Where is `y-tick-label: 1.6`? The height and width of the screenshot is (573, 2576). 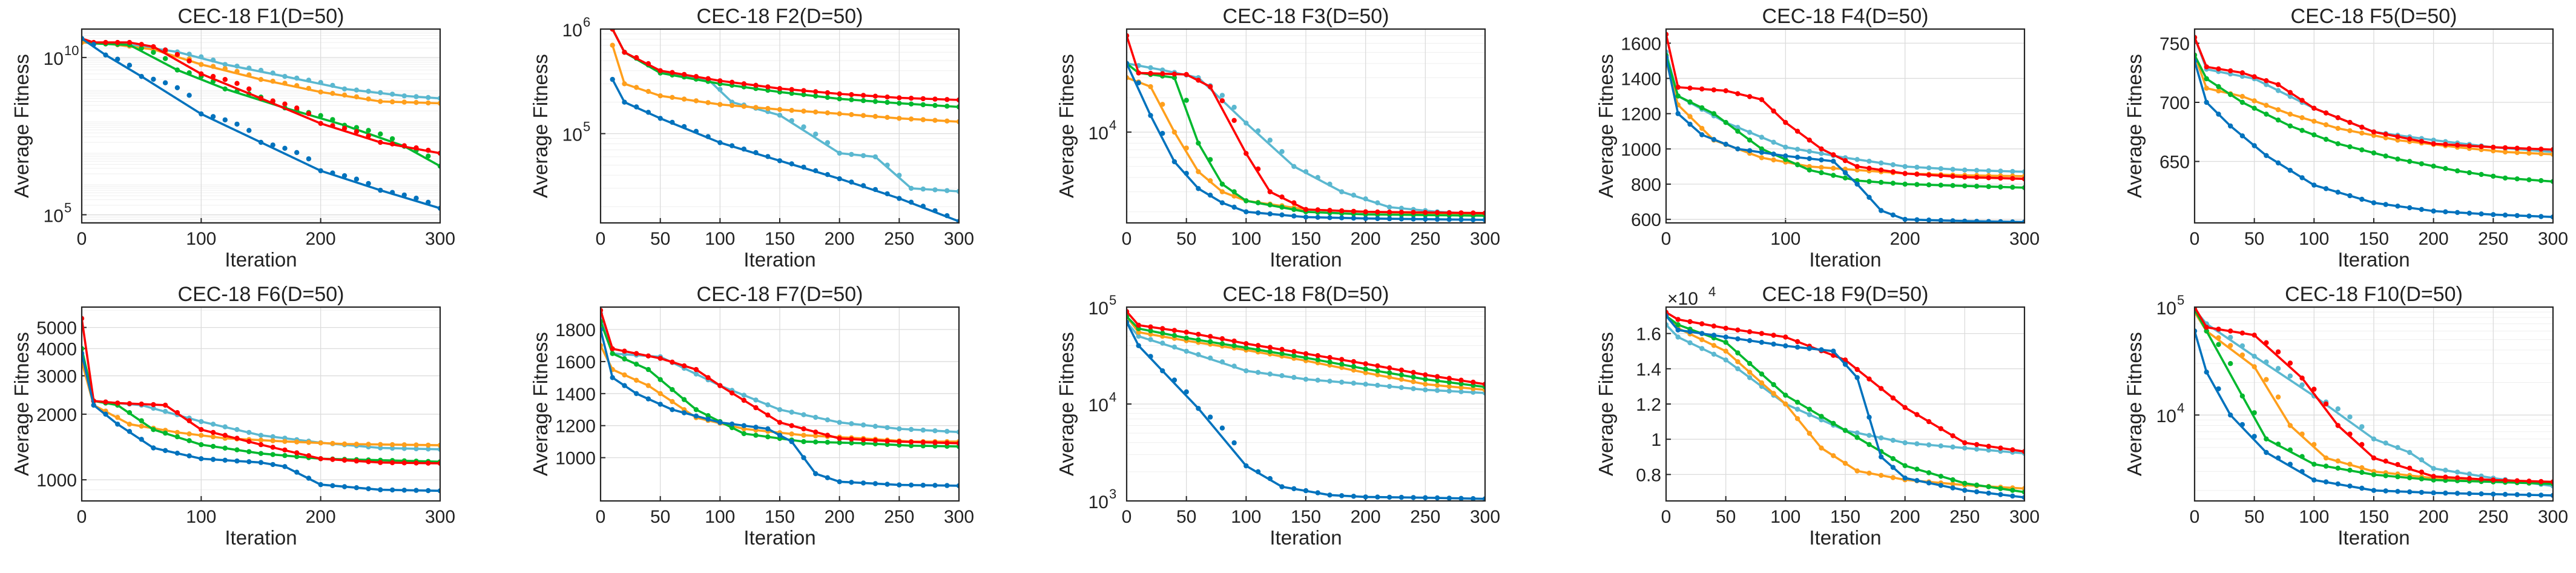
y-tick-label: 1.6 is located at coordinates (1648, 335).